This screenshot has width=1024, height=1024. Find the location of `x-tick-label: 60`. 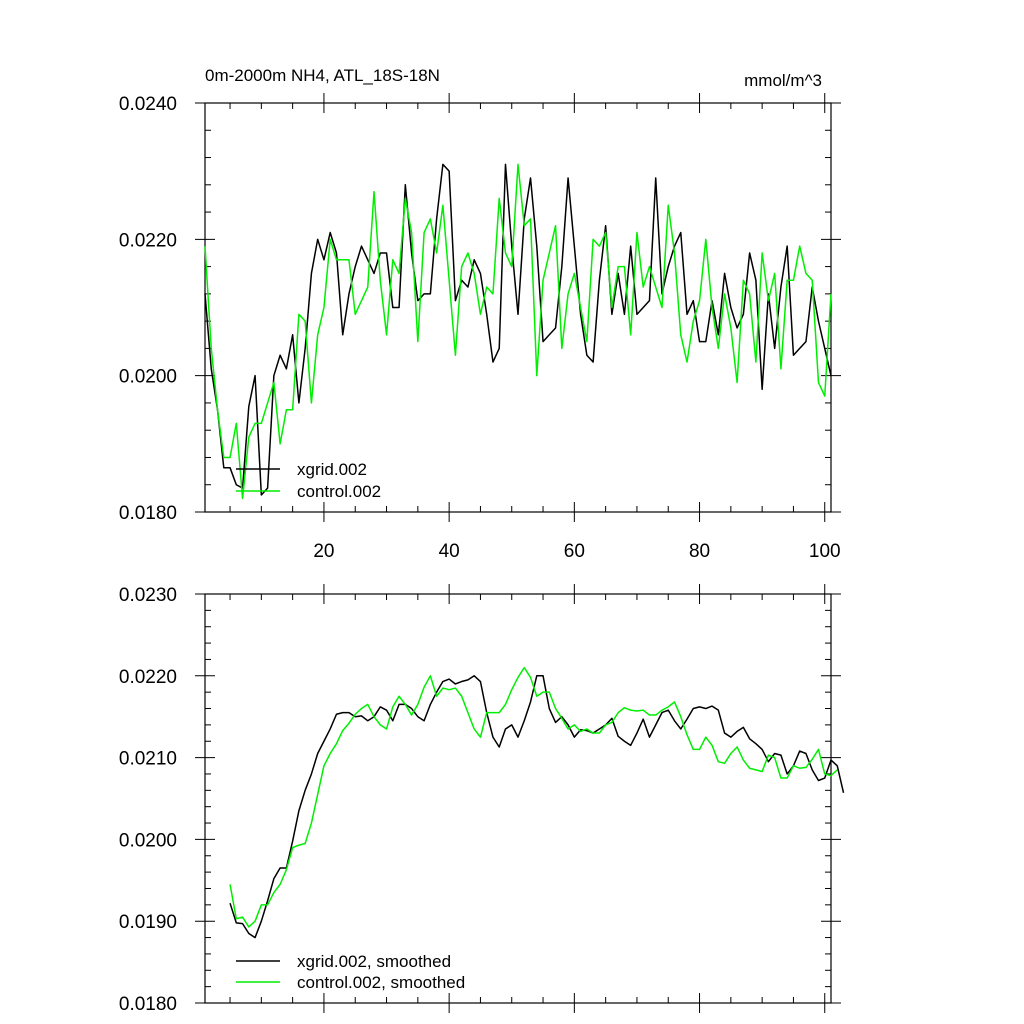

x-tick-label: 60 is located at coordinates (574, 551).